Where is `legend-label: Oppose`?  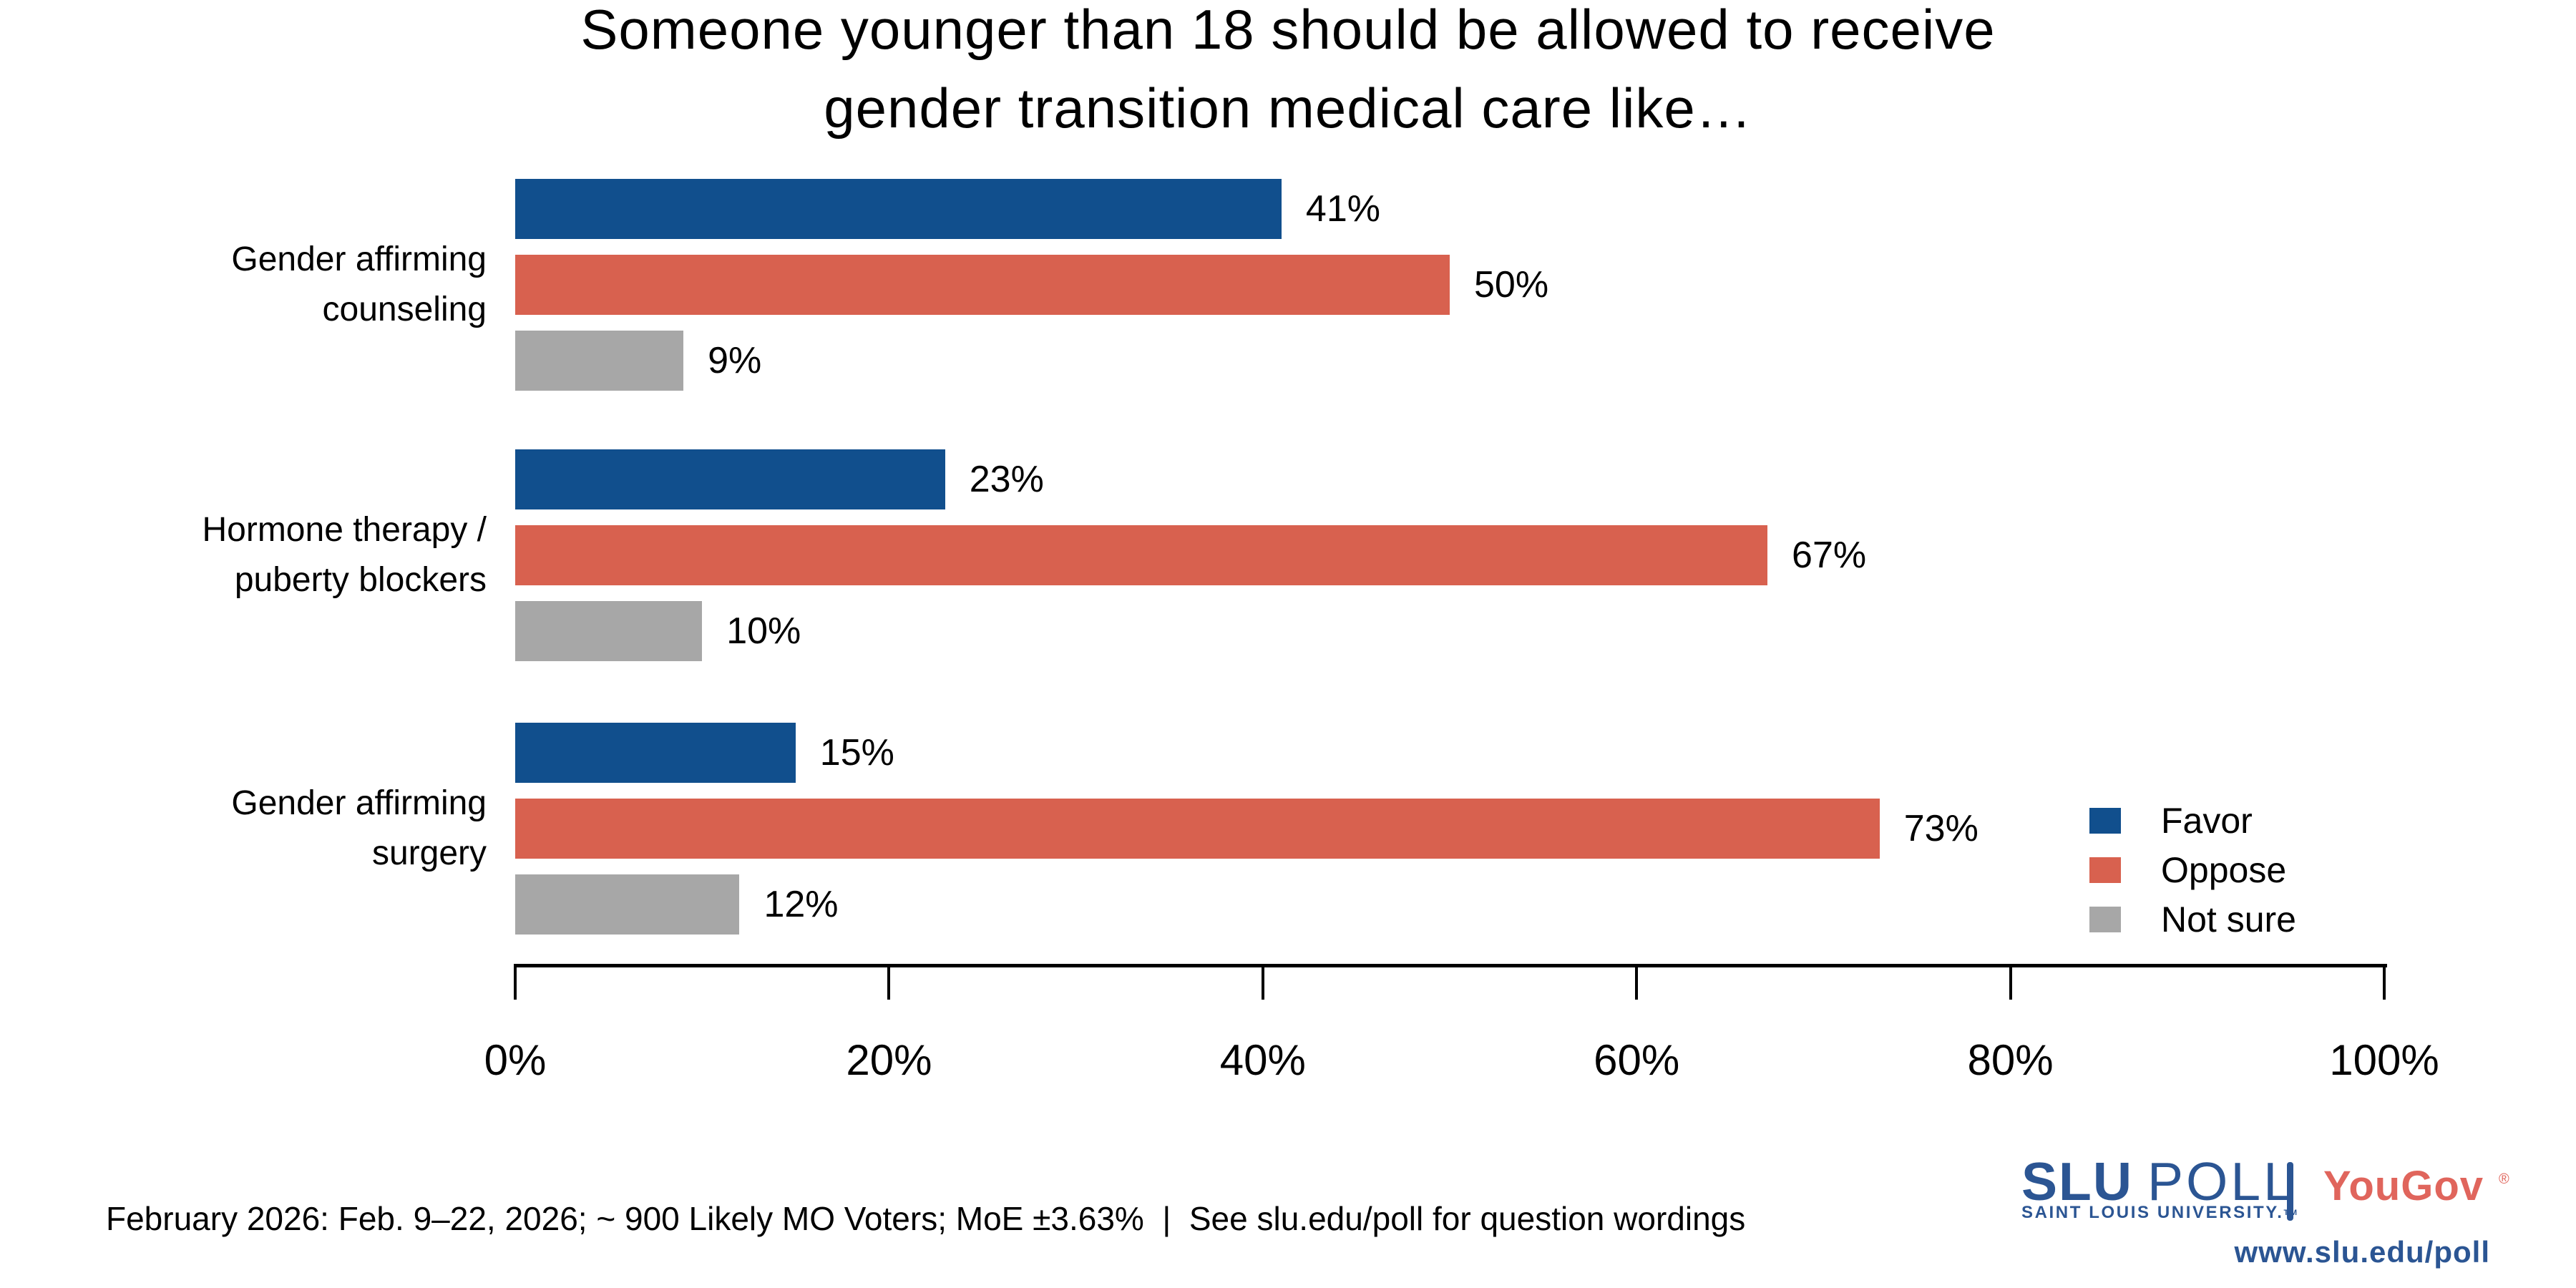 legend-label: Oppose is located at coordinates (2224, 870).